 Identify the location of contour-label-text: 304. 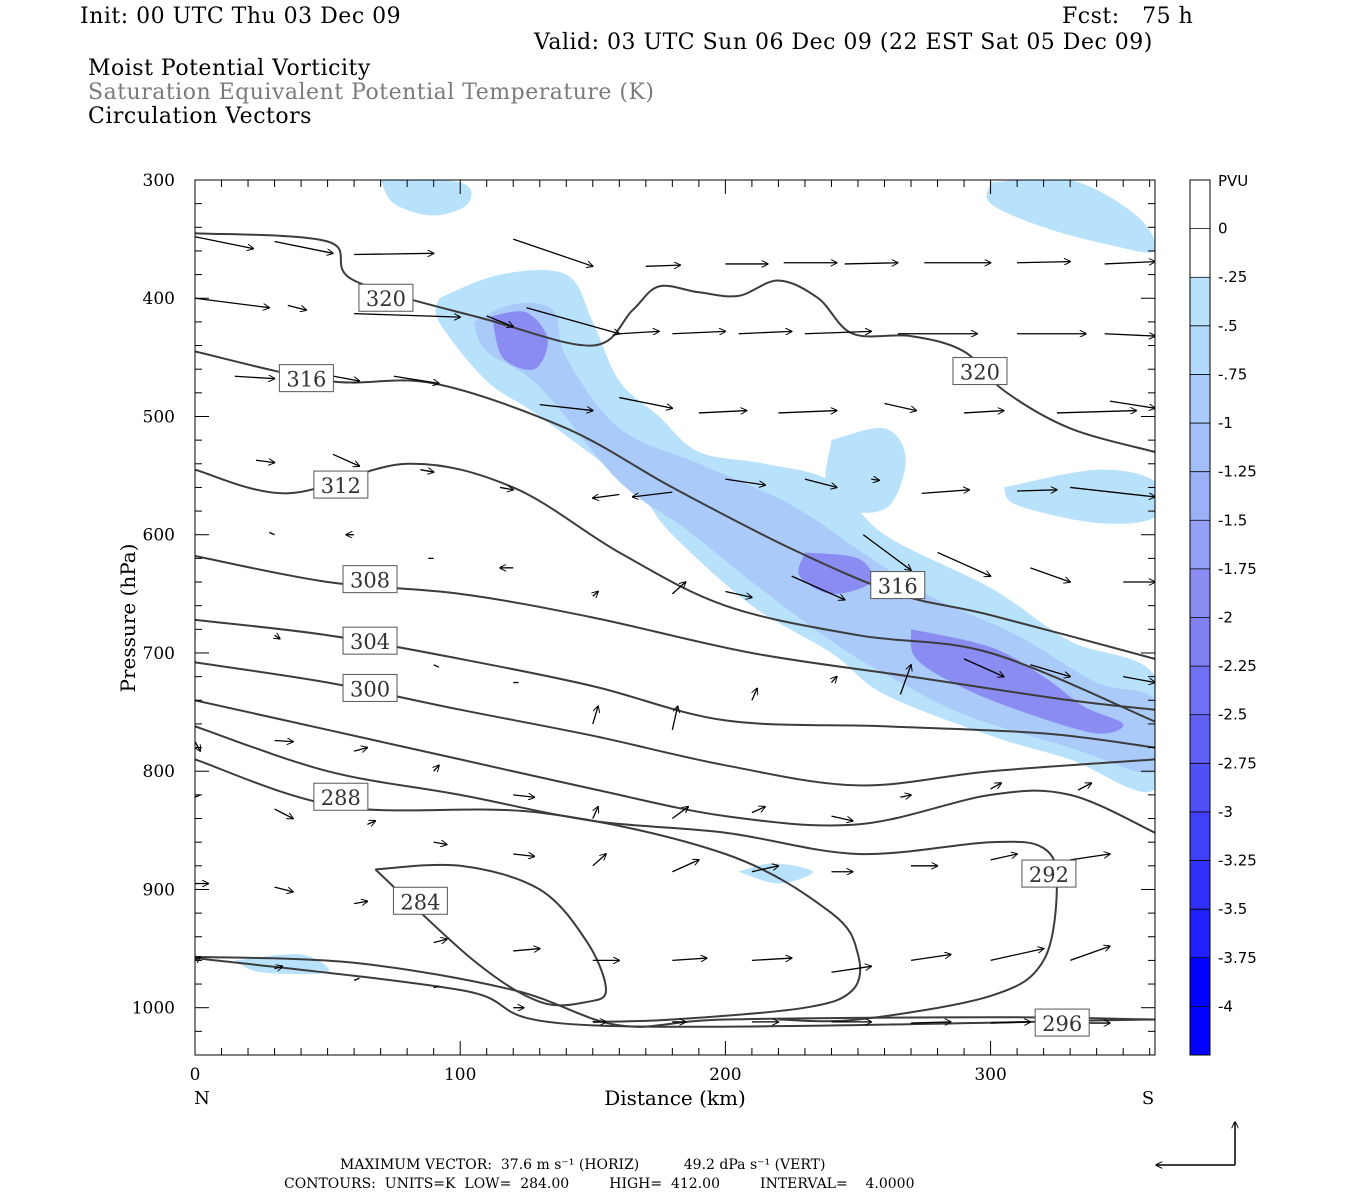
(370, 642).